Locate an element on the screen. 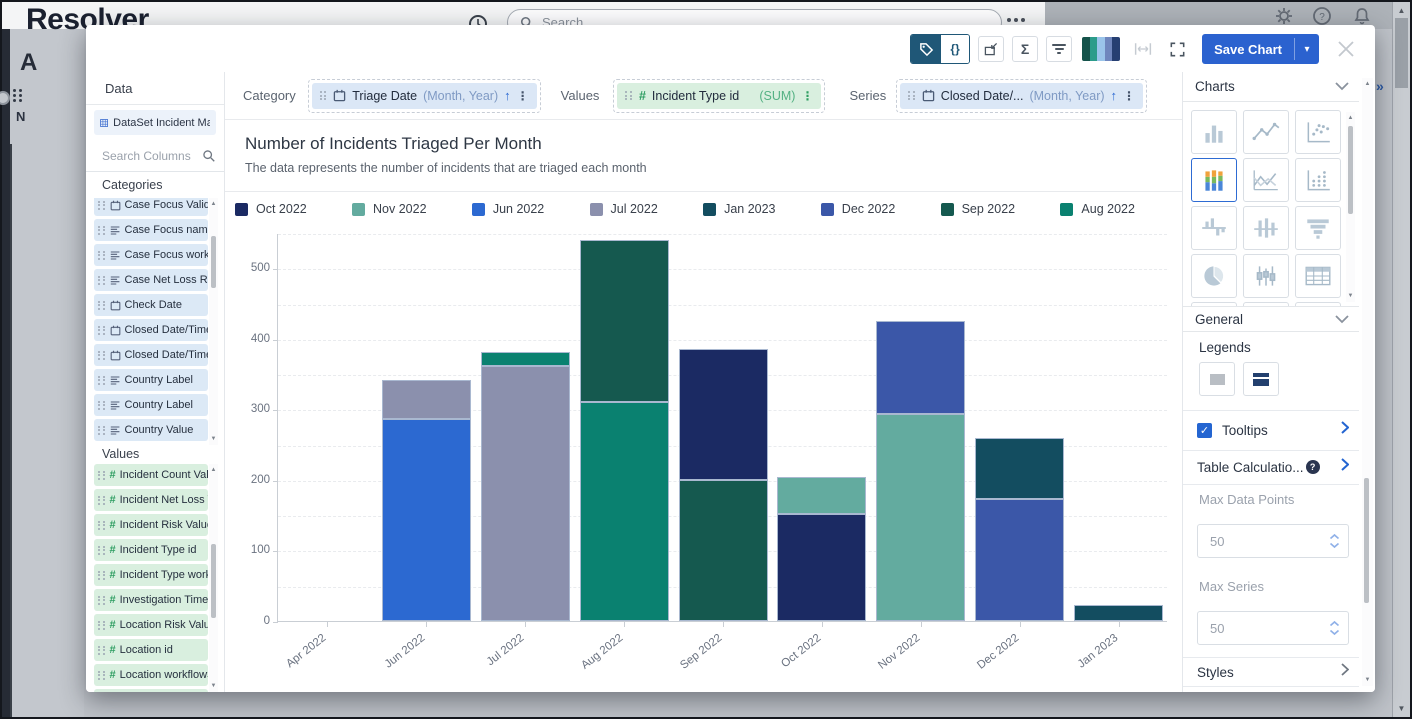  window-scrollbar: ▲ ▼ is located at coordinates (1401, 359).